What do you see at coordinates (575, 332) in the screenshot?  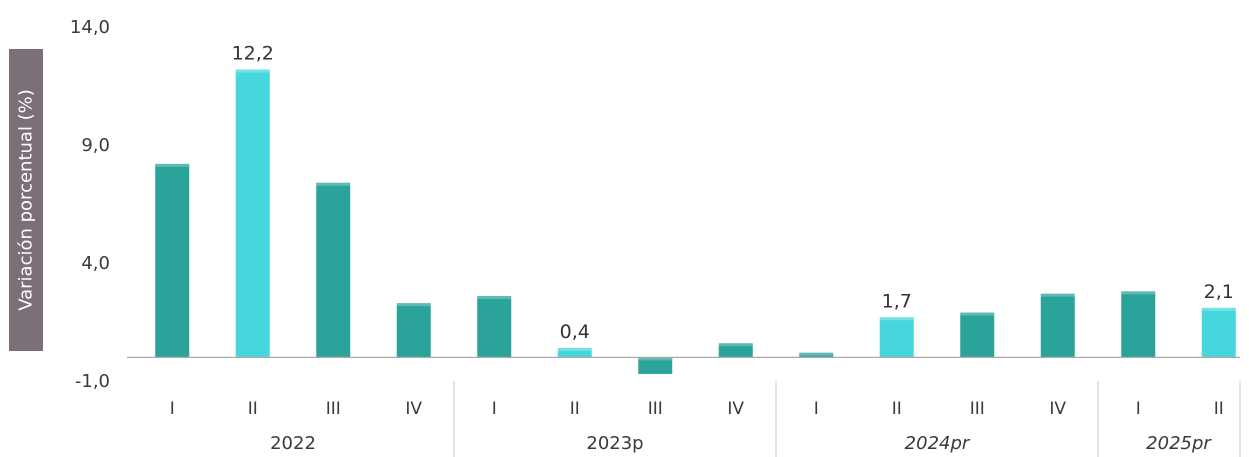 I see `data-label: 0,4` at bounding box center [575, 332].